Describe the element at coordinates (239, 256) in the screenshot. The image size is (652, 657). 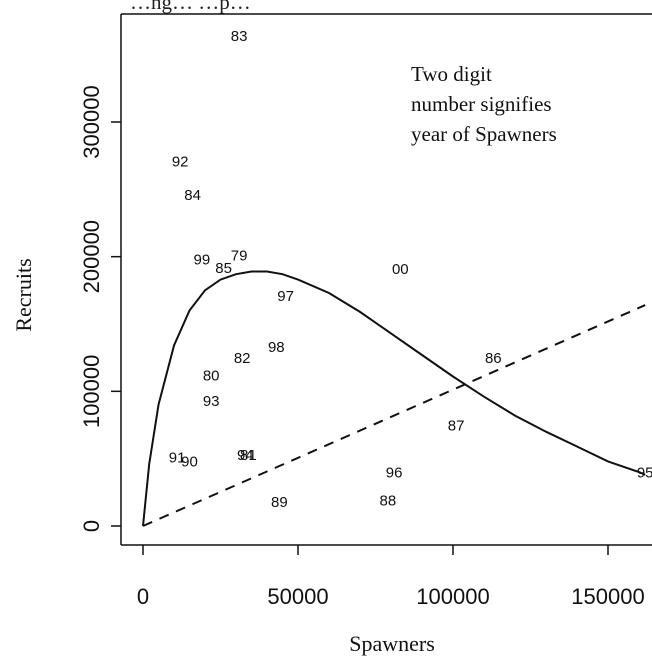
I see `point-label: 79` at that location.